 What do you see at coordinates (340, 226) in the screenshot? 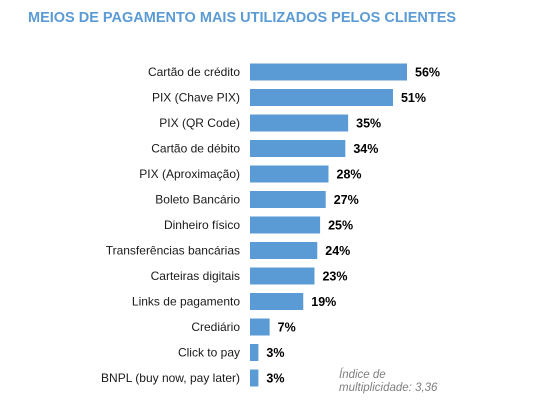
I see `value-label-dinheiro-fisico: 25%` at bounding box center [340, 226].